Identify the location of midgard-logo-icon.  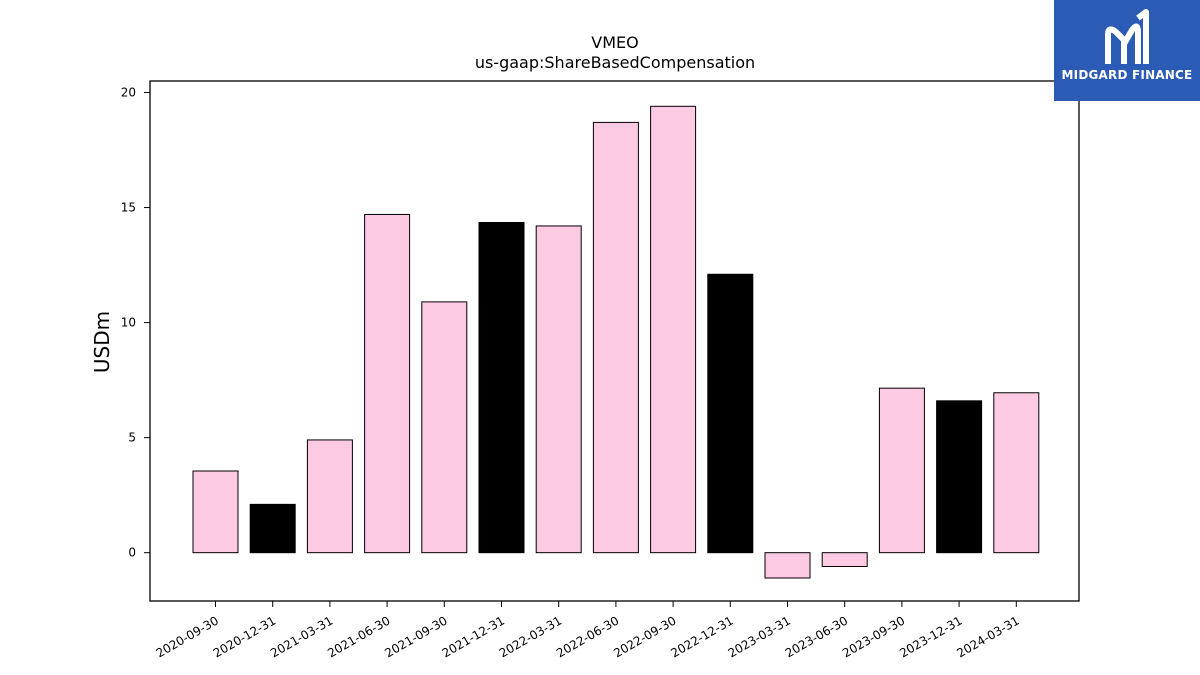
(1127, 36).